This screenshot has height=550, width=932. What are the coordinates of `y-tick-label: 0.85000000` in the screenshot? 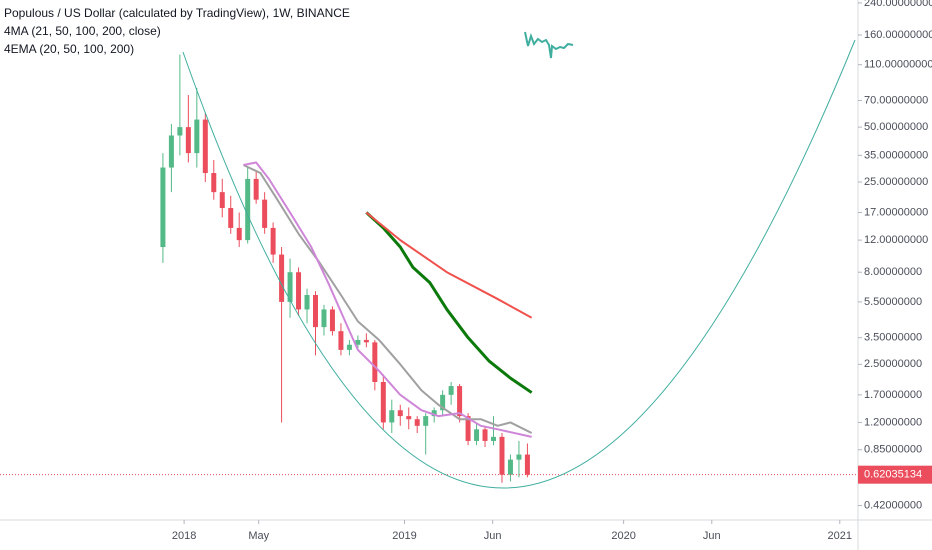 It's located at (893, 450).